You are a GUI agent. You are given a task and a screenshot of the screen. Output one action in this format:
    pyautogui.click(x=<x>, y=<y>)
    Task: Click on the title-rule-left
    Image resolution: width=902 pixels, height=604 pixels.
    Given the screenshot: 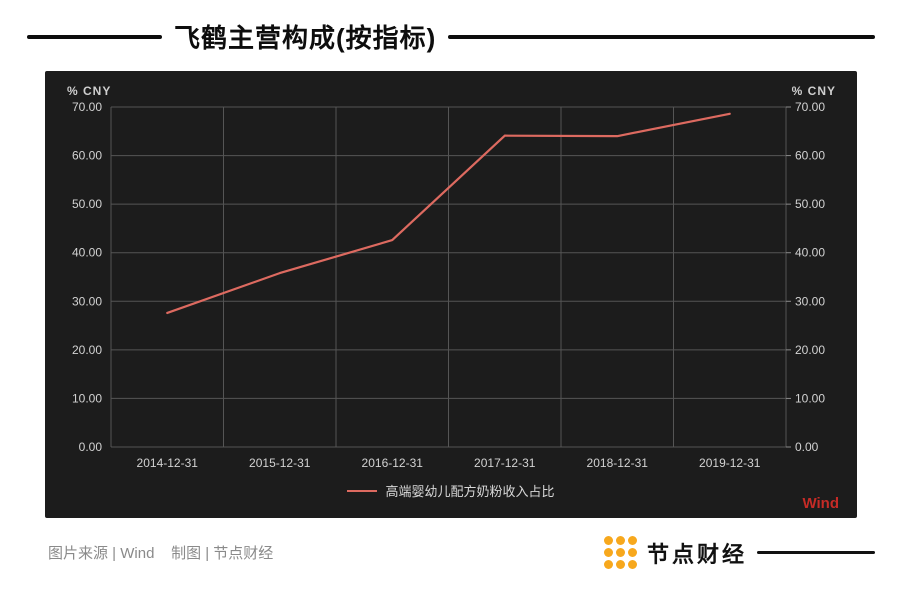 What is the action you would take?
    pyautogui.click(x=94, y=36)
    